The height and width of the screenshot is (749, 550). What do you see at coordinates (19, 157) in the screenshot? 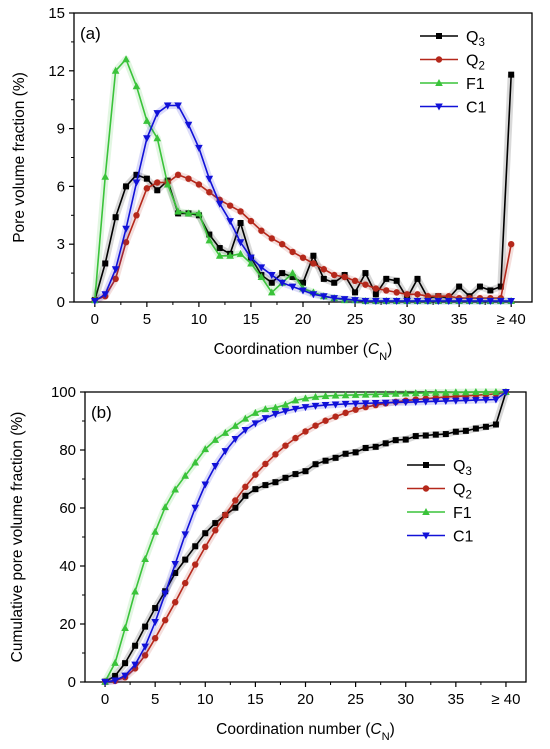
I see `y-axis-title: Pore volume fraction (%)` at bounding box center [19, 157].